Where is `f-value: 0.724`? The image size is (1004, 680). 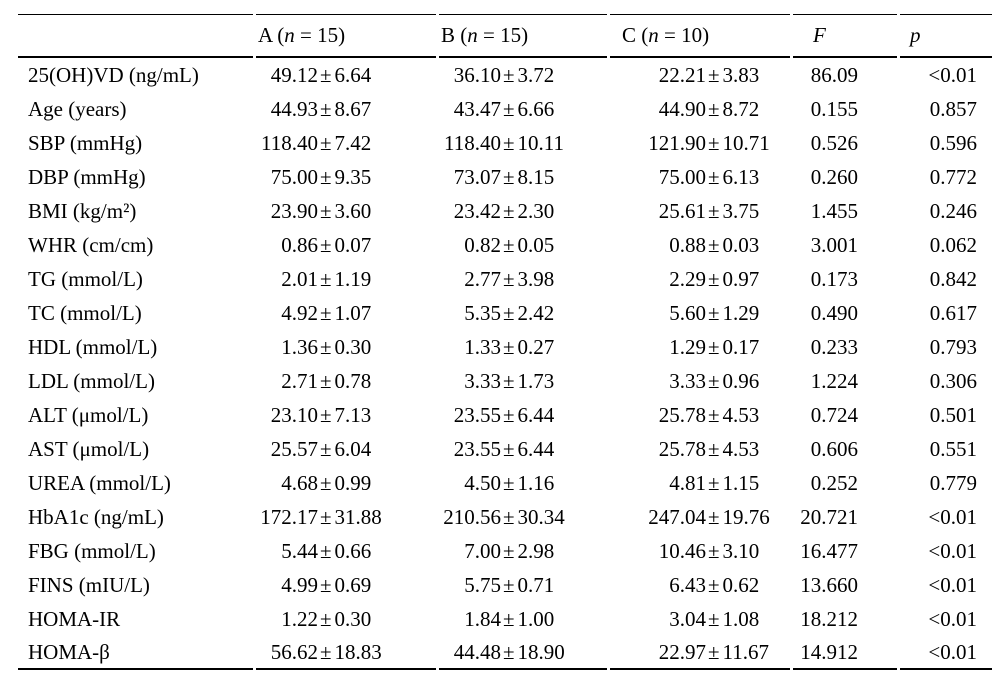 f-value: 0.724 is located at coordinates (834, 414).